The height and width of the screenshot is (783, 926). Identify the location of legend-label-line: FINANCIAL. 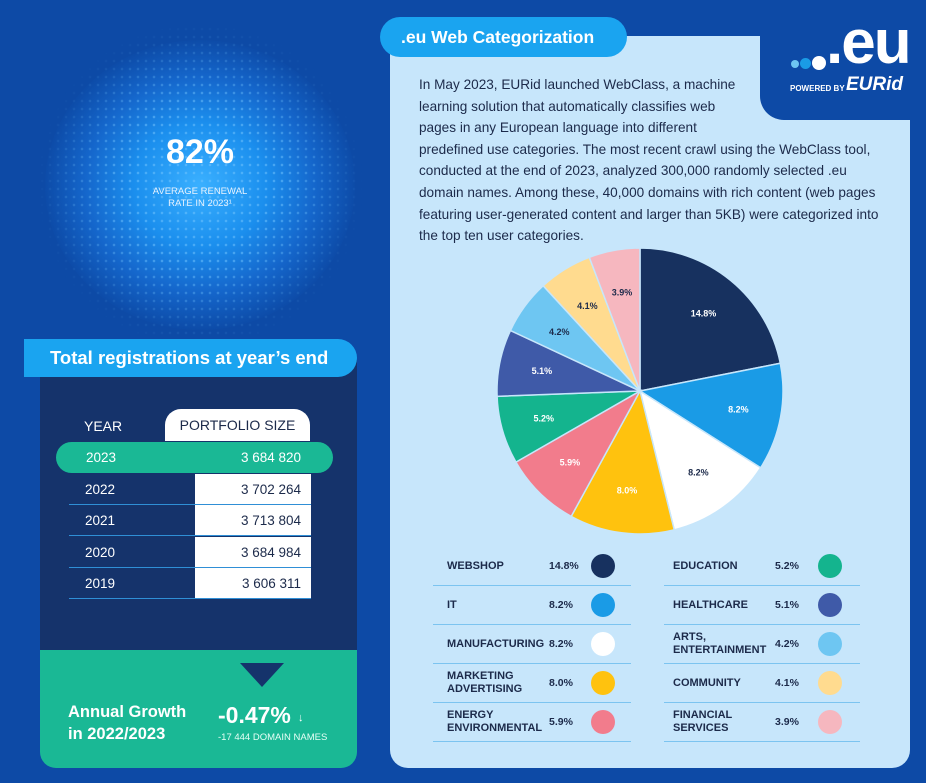
(703, 715).